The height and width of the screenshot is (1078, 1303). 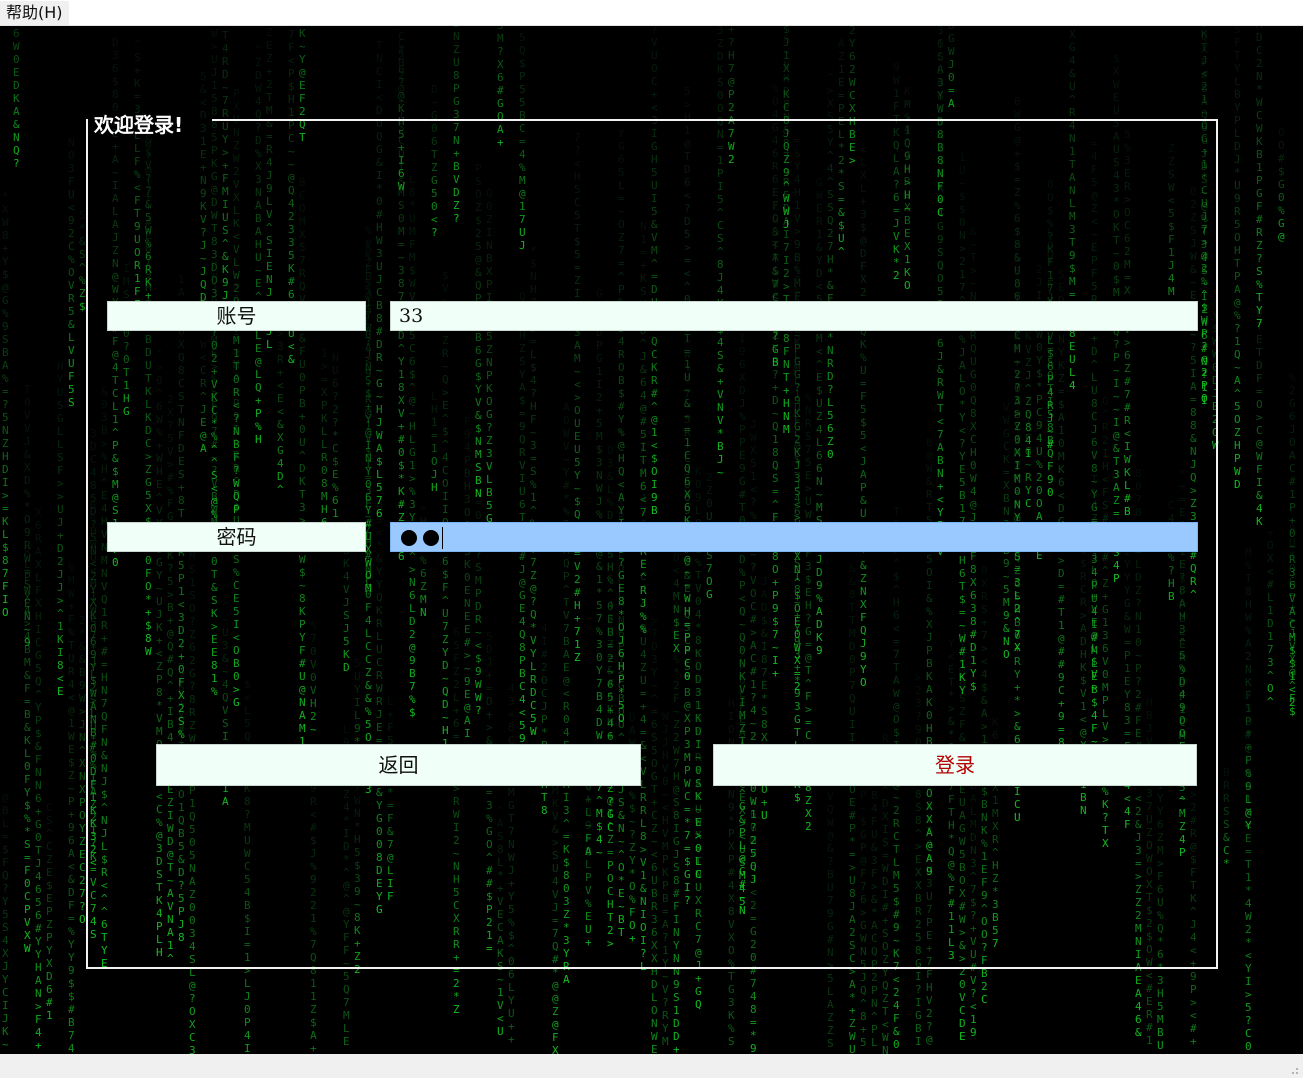 I want to click on svg-text: J, so click(x=159, y=614).